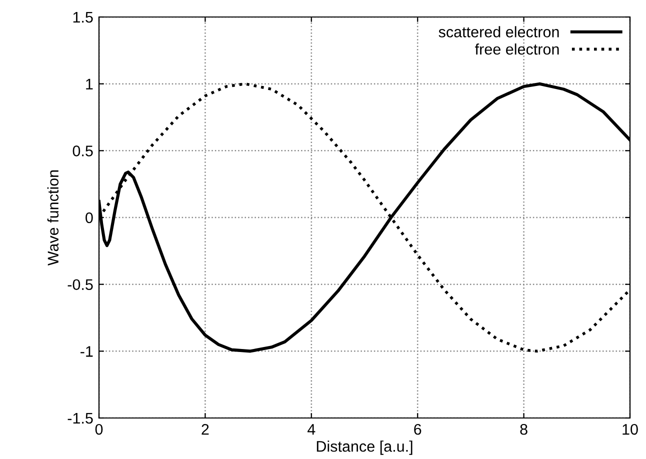  I want to click on x-tick-label: 6, so click(418, 429).